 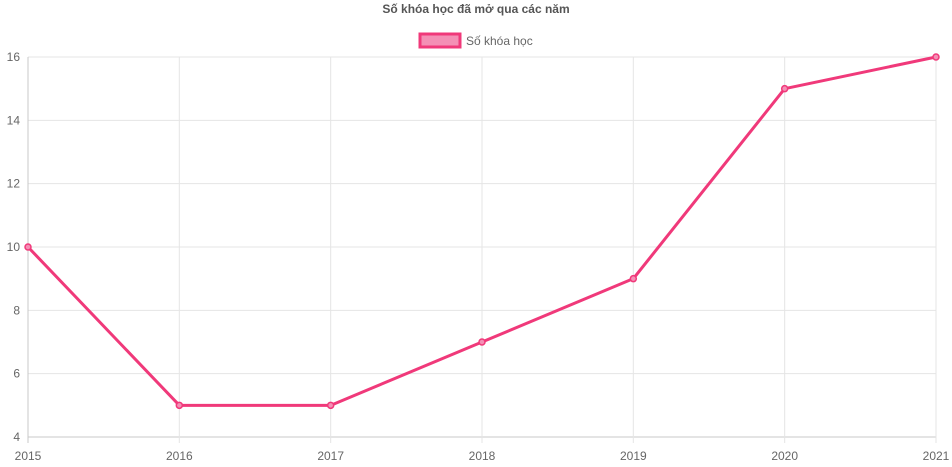 I want to click on x-tick-label: 2017, so click(x=330, y=456).